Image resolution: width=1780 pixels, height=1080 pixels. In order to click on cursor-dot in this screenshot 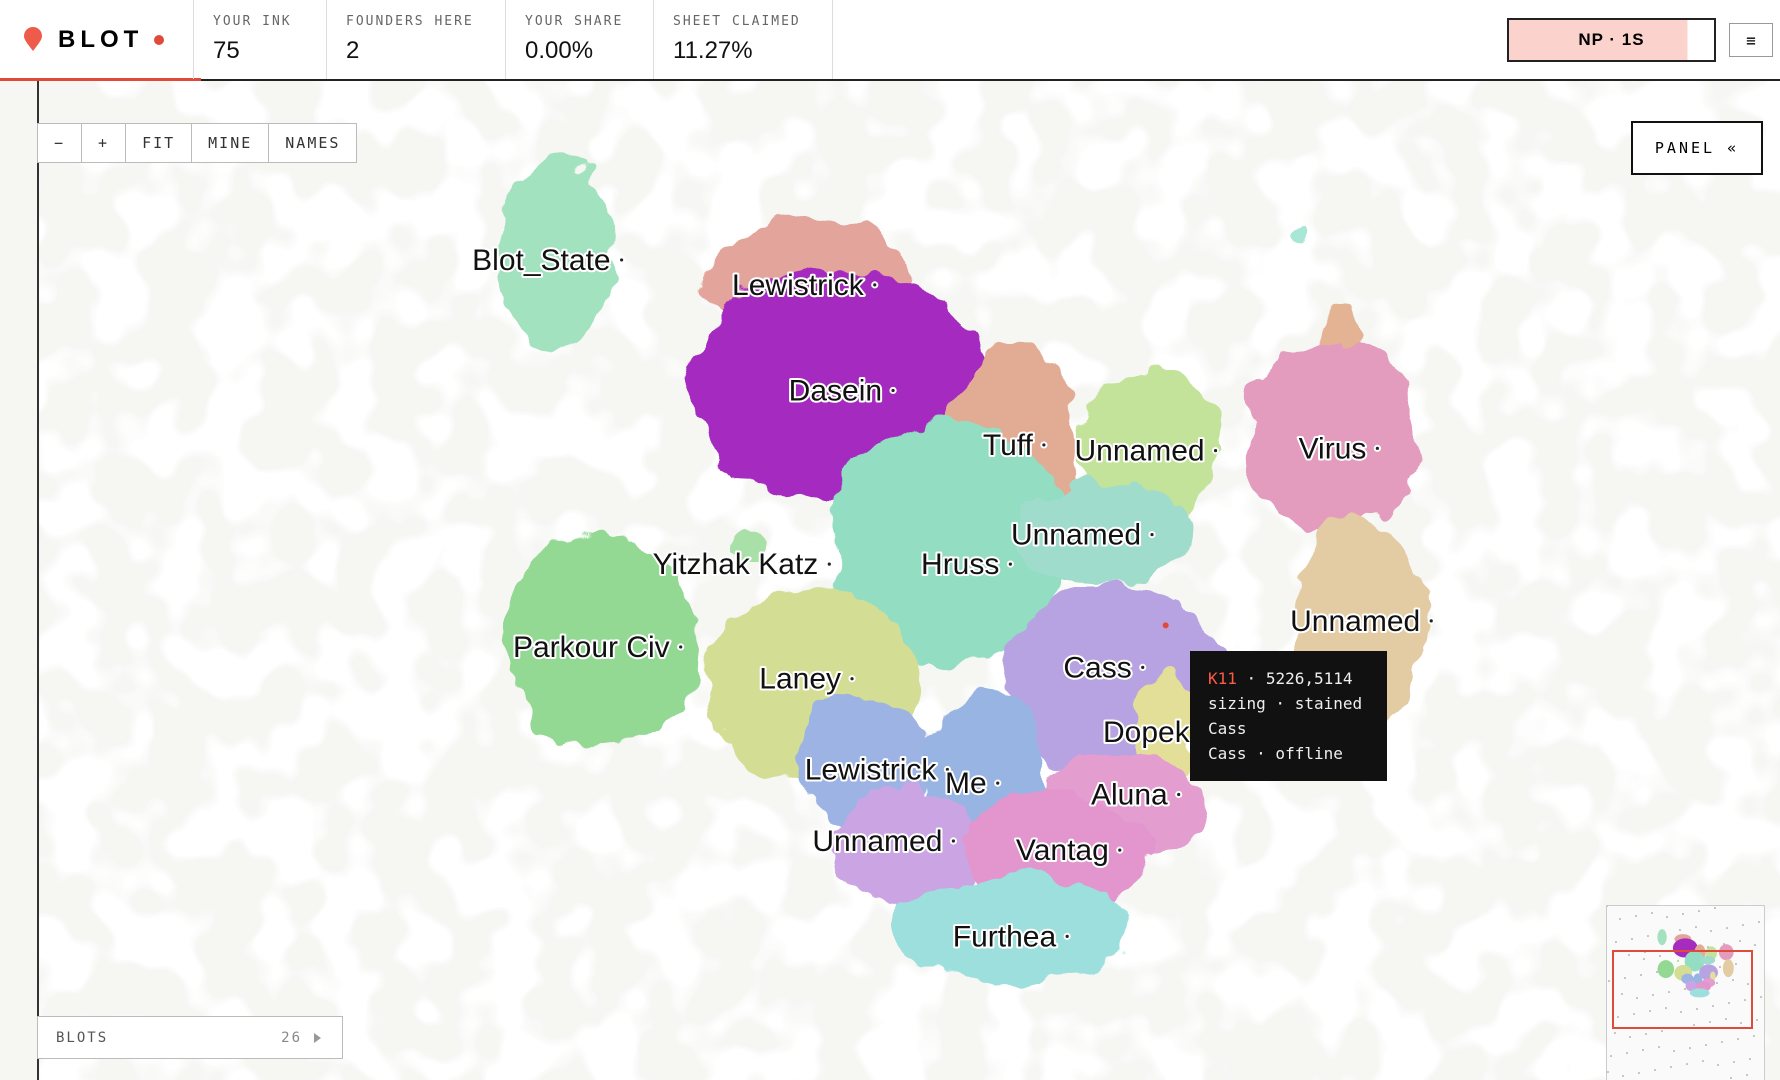, I will do `click(1165, 625)`.